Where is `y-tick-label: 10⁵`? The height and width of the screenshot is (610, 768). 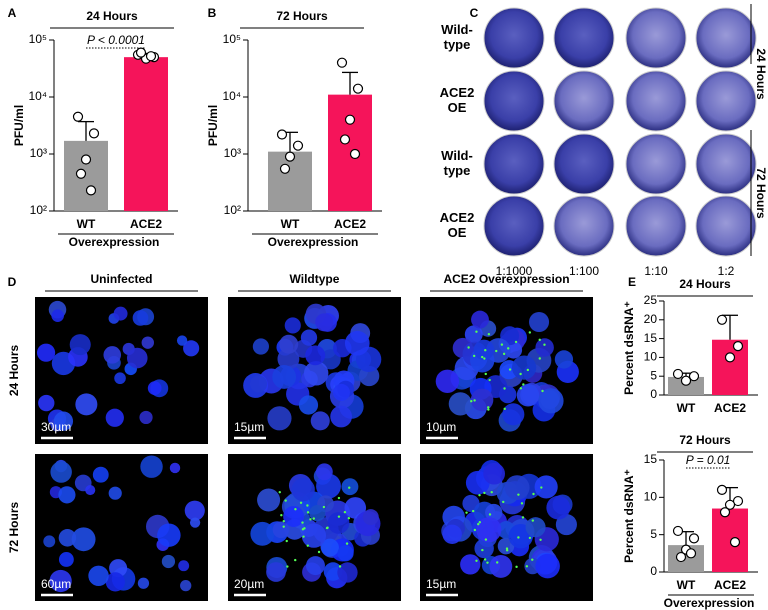 y-tick-label: 10⁵ is located at coordinates (232, 39).